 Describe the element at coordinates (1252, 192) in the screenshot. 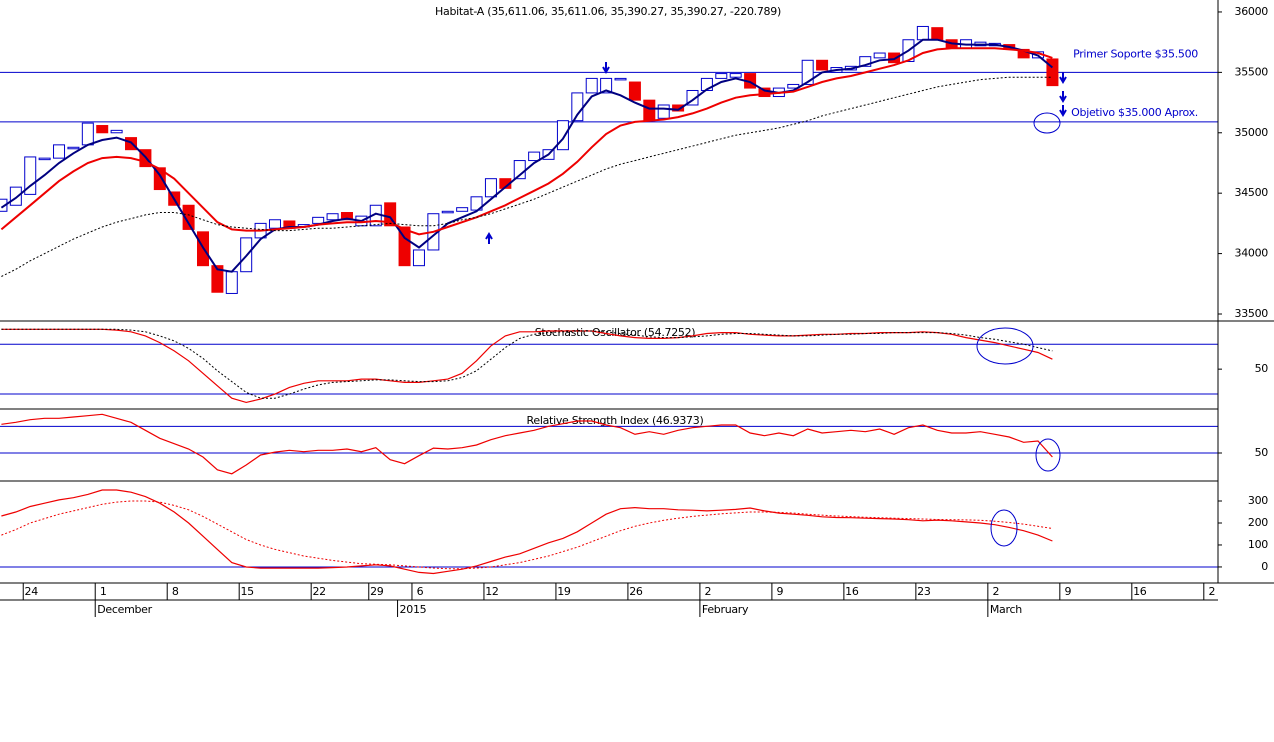

I see `y-tick-label: 34500` at that location.